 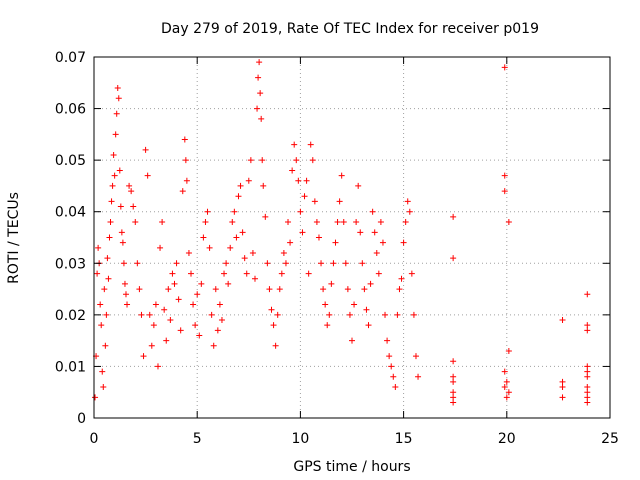 What do you see at coordinates (351, 467) in the screenshot?
I see `x-axis-label: GPS time / hours` at bounding box center [351, 467].